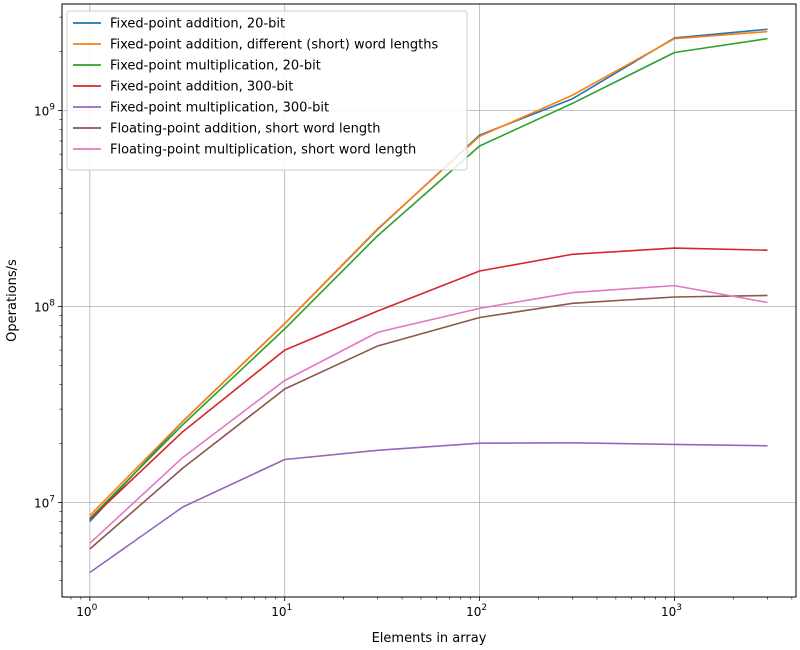 This screenshot has height=650, width=800. Describe the element at coordinates (201, 87) in the screenshot. I see `legend-label: Fixed-point addition, 300-bit` at that location.